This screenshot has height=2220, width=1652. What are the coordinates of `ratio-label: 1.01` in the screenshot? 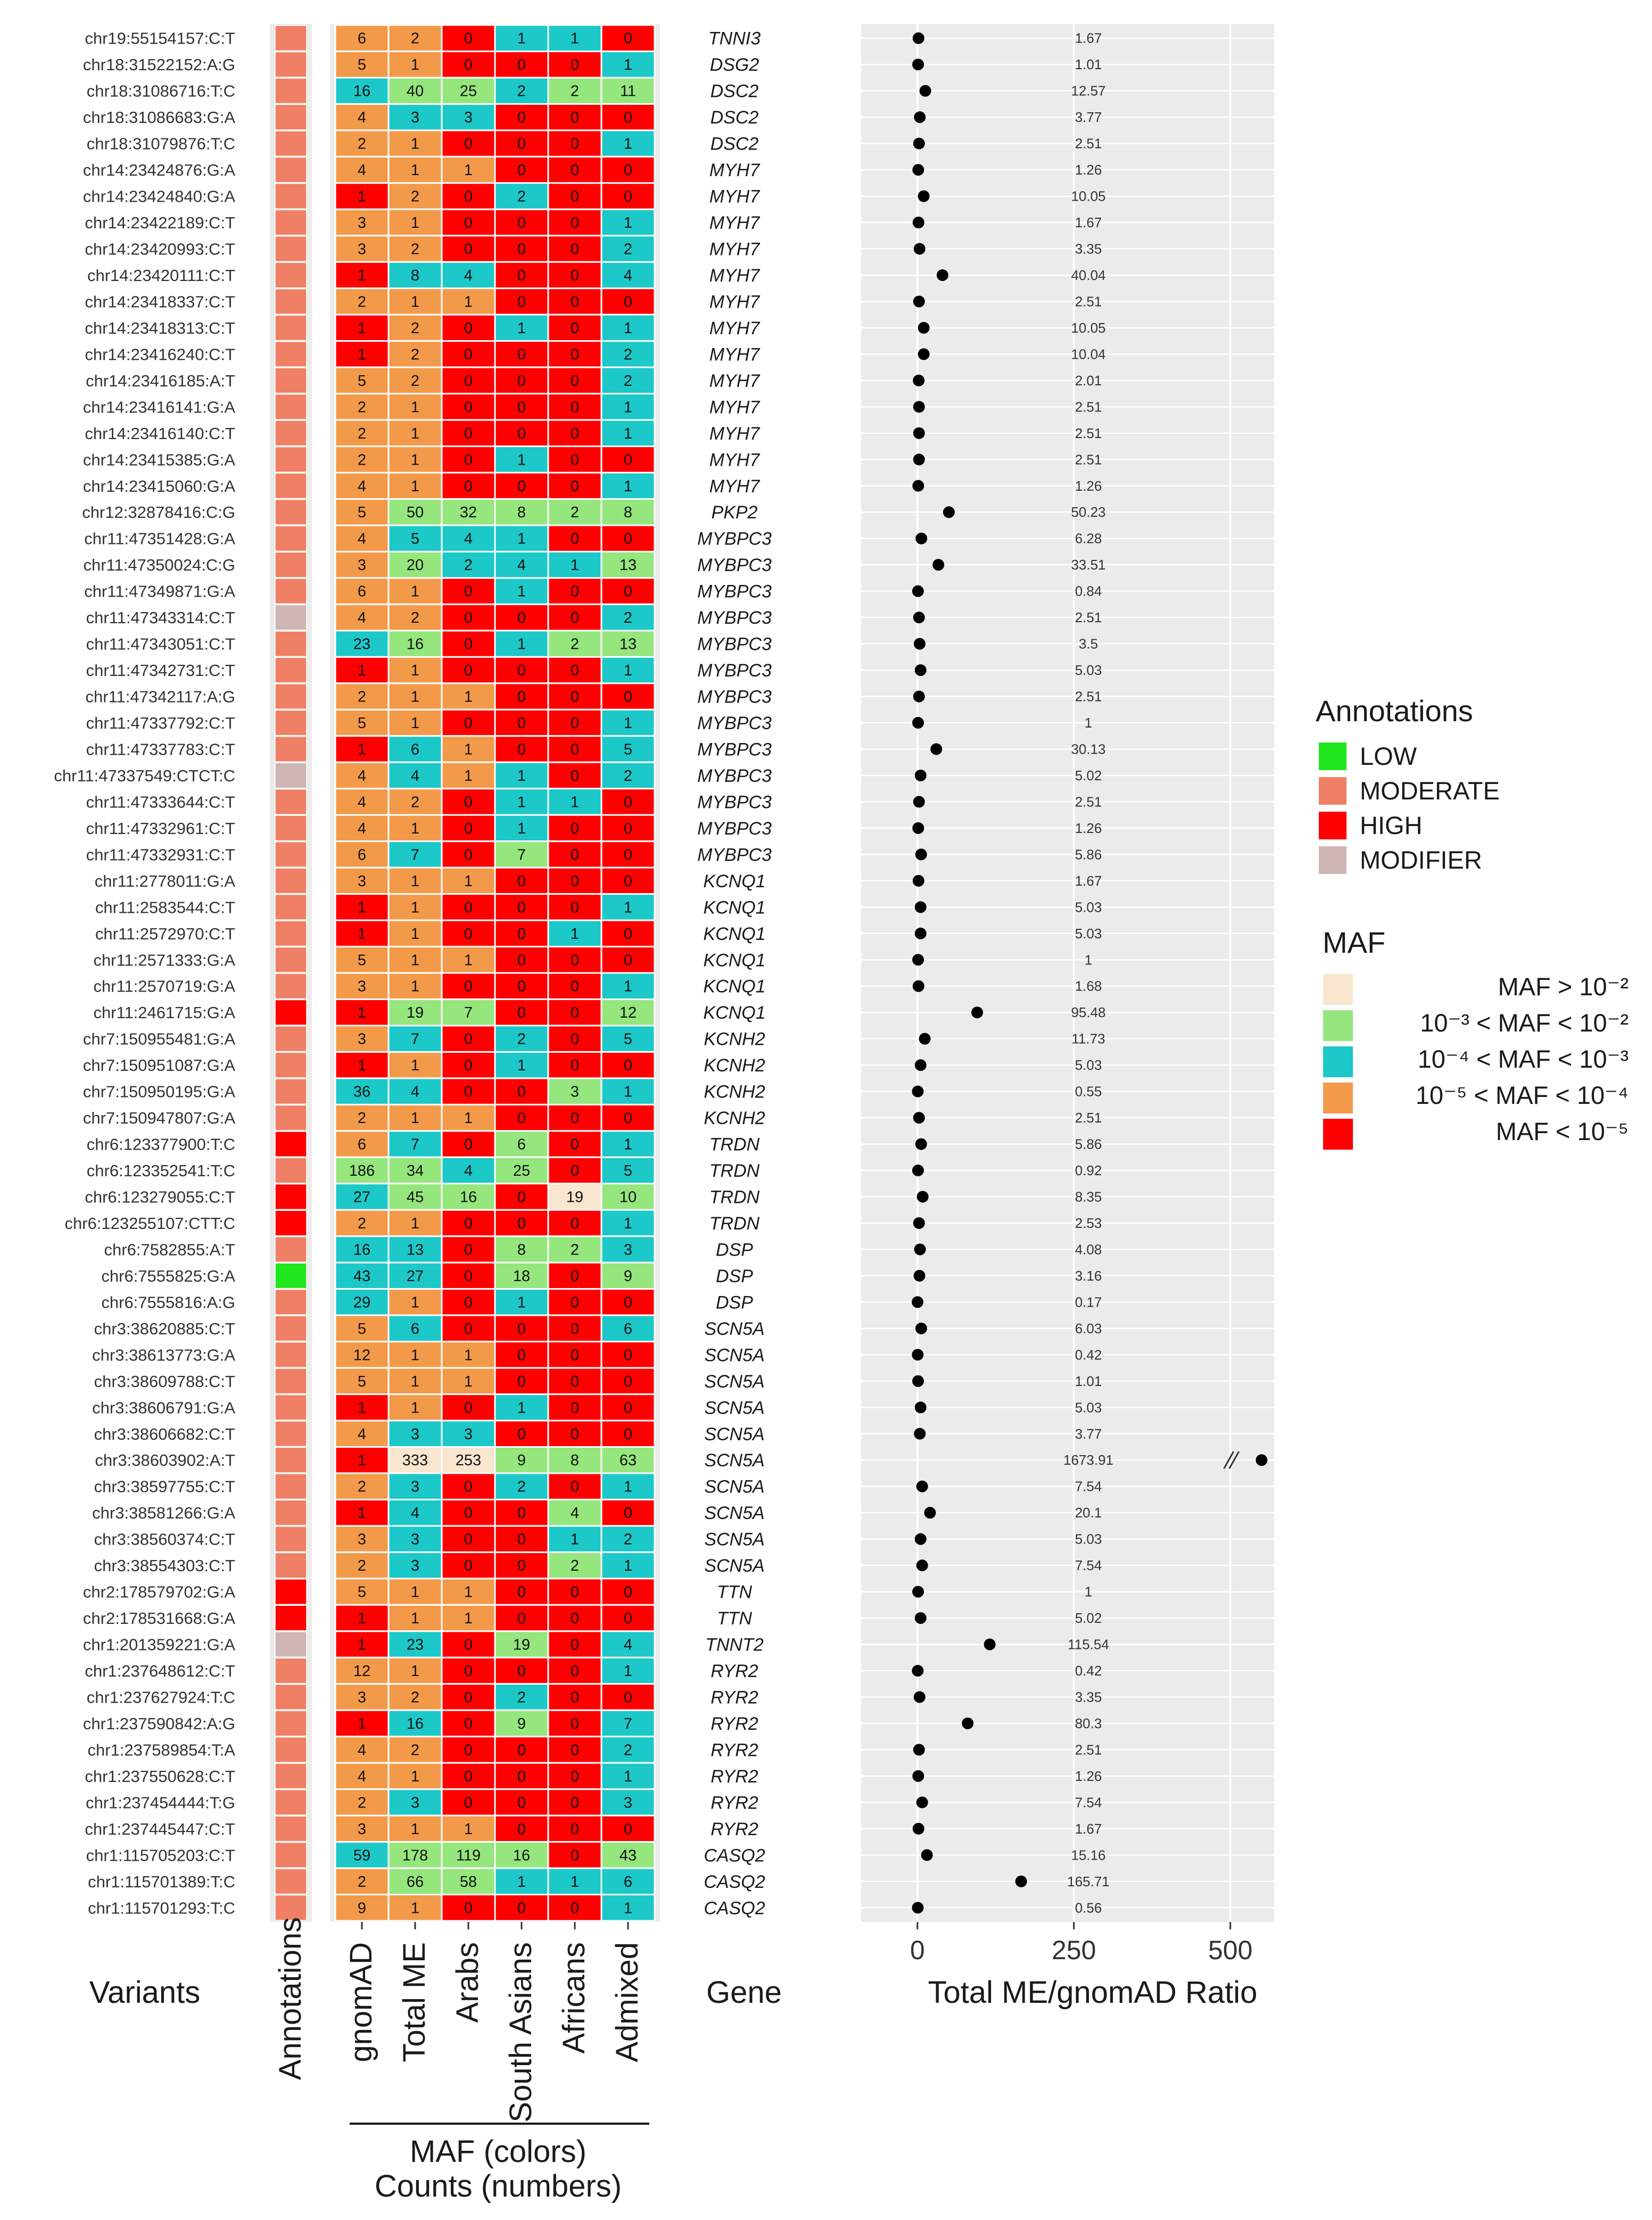 It's located at (1088, 64).